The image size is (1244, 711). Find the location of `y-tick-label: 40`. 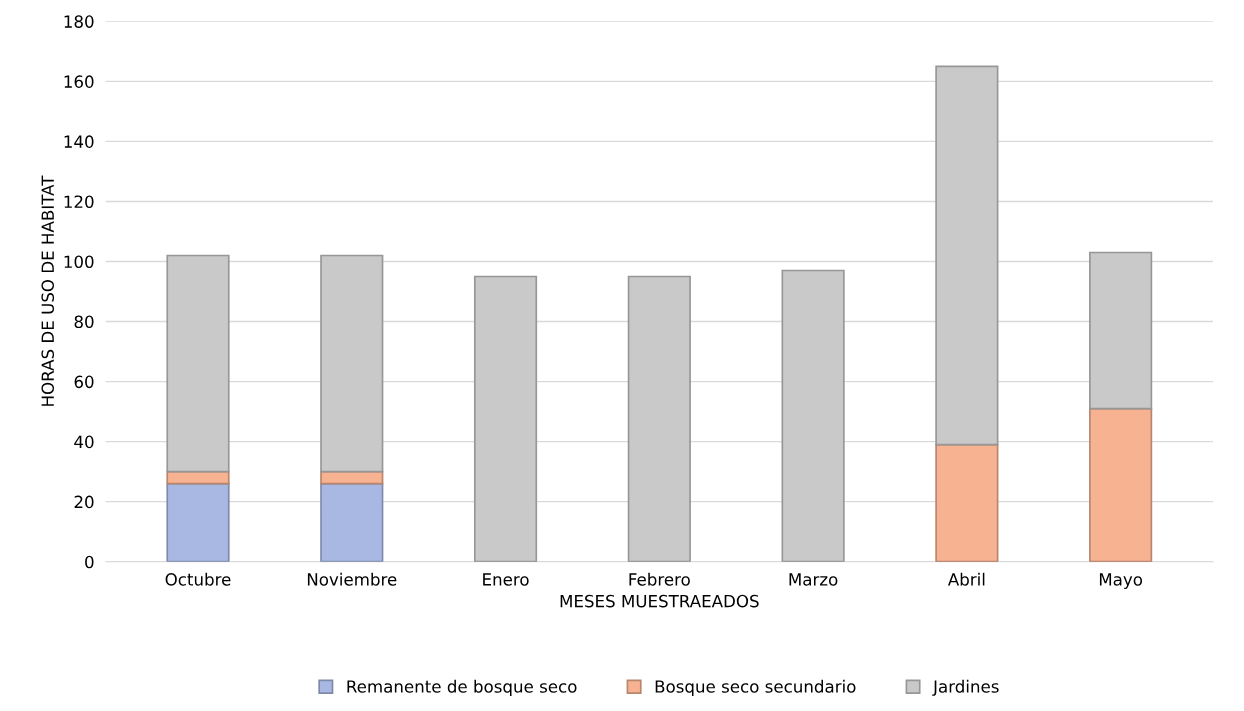

y-tick-label: 40 is located at coordinates (84, 442).